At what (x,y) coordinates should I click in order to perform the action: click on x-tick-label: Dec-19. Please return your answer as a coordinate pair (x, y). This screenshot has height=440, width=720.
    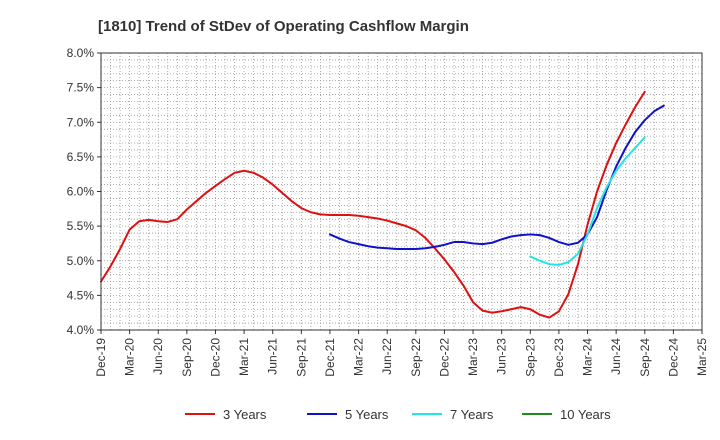
    Looking at the image, I should click on (101, 357).